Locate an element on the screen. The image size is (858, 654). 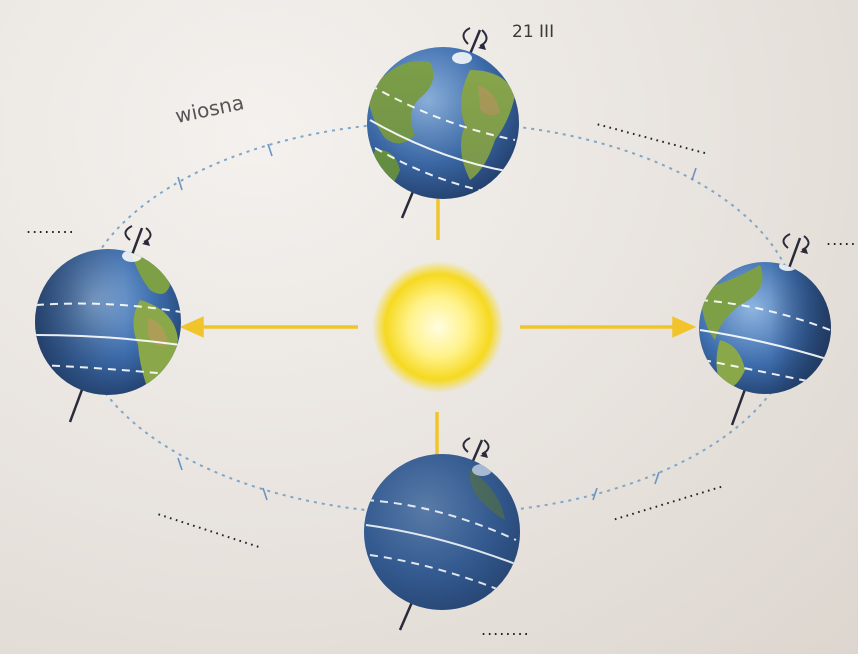
earth-bottom-icon is located at coordinates (442, 534).